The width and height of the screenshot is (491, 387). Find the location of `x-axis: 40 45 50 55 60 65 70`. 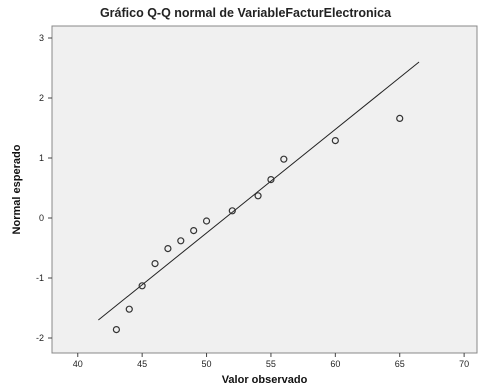

x-axis: 40 45 50 55 60 65 70 is located at coordinates (271, 361).